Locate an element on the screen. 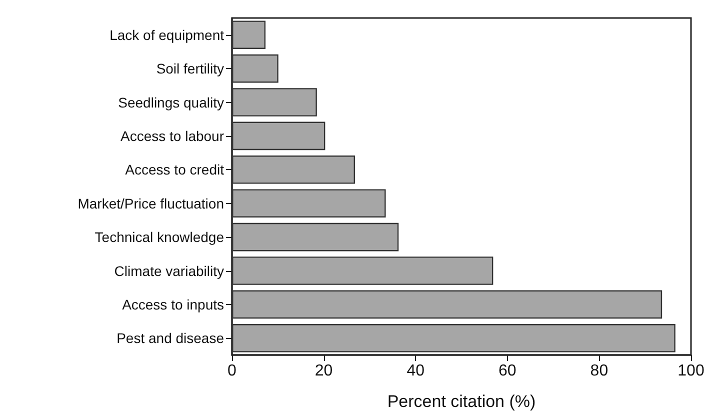  x-axis-title: Percent citation (%) is located at coordinates (461, 401).